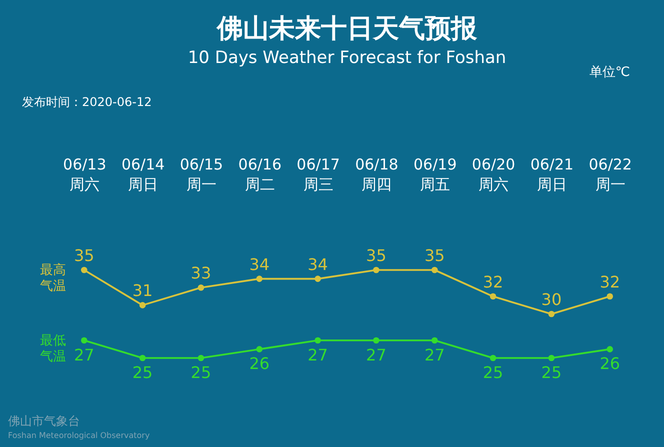 The width and height of the screenshot is (664, 447). Describe the element at coordinates (376, 175) in the screenshot. I see `x-tick-label: 06/18 周四` at that location.